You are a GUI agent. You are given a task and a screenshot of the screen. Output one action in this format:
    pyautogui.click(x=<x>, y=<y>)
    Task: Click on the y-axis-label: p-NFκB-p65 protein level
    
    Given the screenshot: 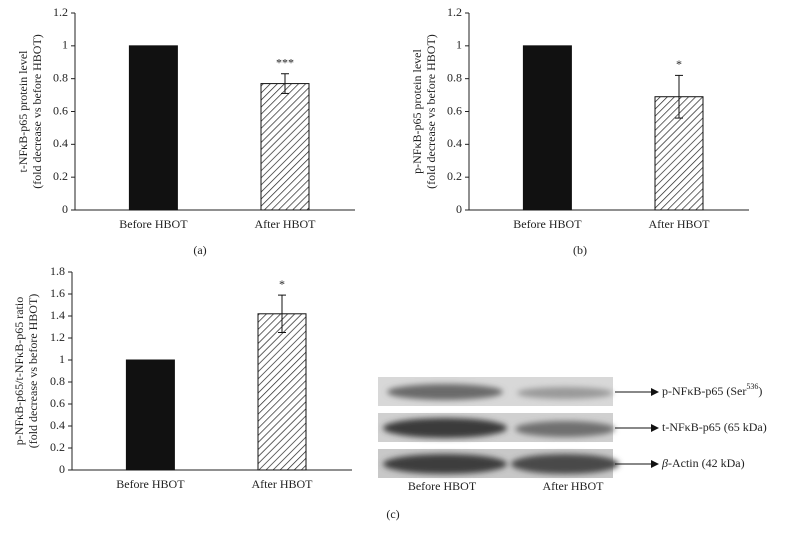 What is the action you would take?
    pyautogui.click(x=417, y=110)
    